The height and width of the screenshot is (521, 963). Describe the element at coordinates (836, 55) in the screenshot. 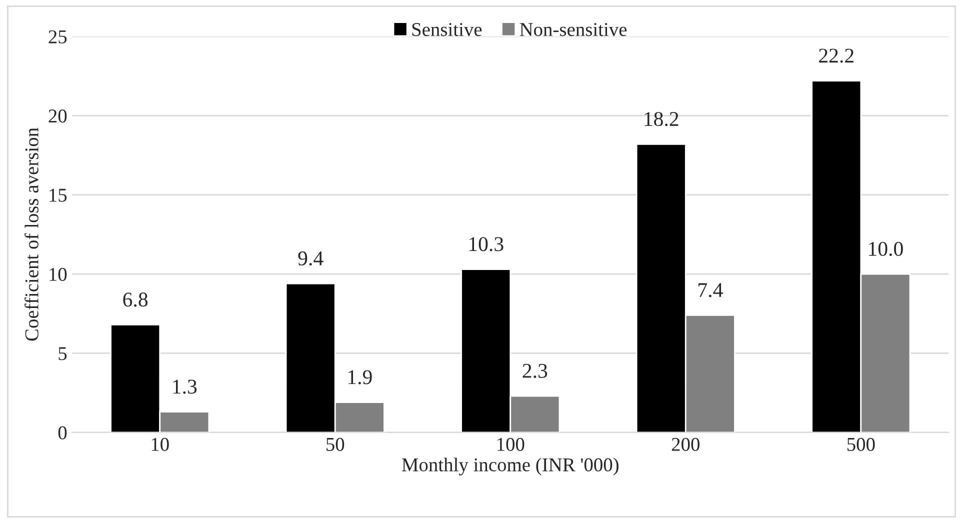

I see `data-label: 22.2` at that location.